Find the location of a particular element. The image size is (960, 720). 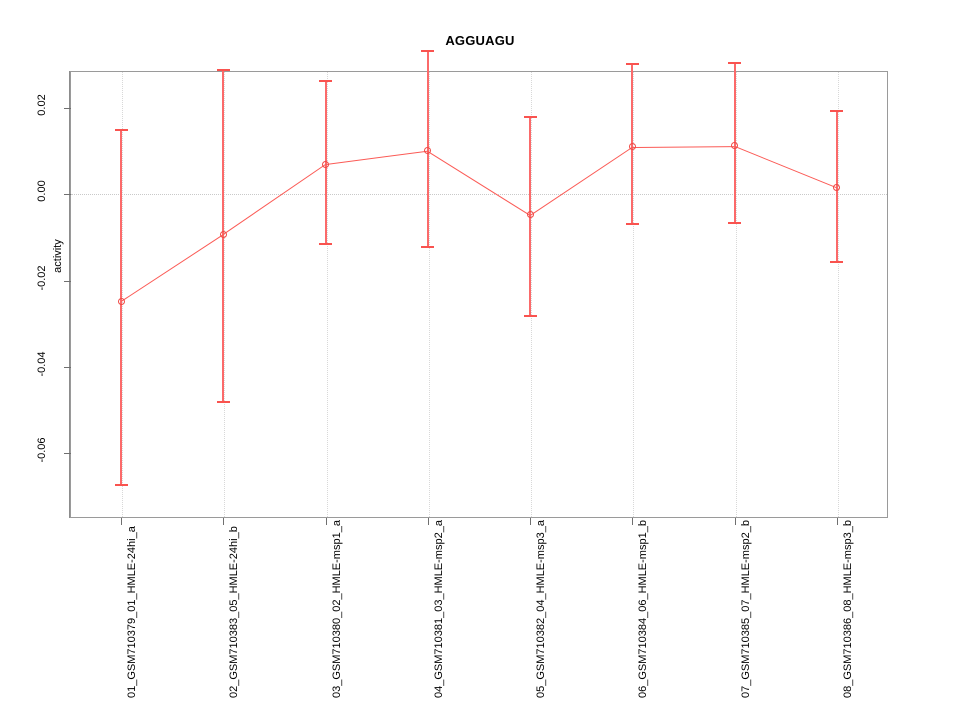

y-axis-tick-label: 0.02 is located at coordinates (42, 105).